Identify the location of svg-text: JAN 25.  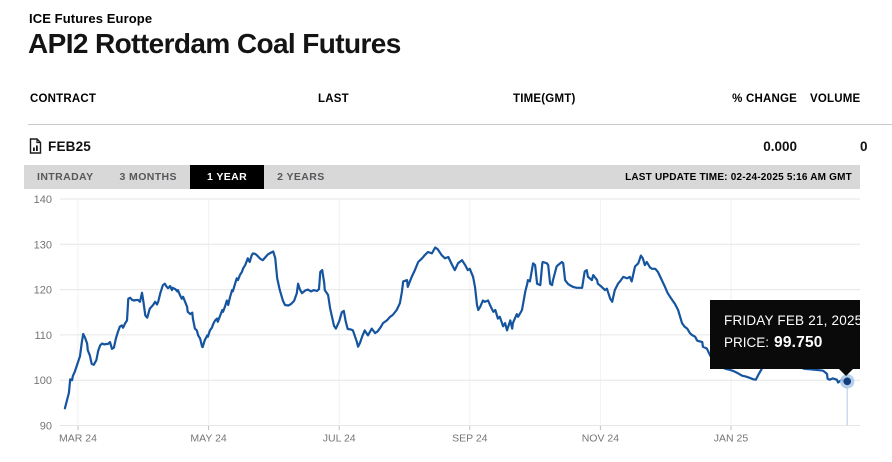
(731, 439).